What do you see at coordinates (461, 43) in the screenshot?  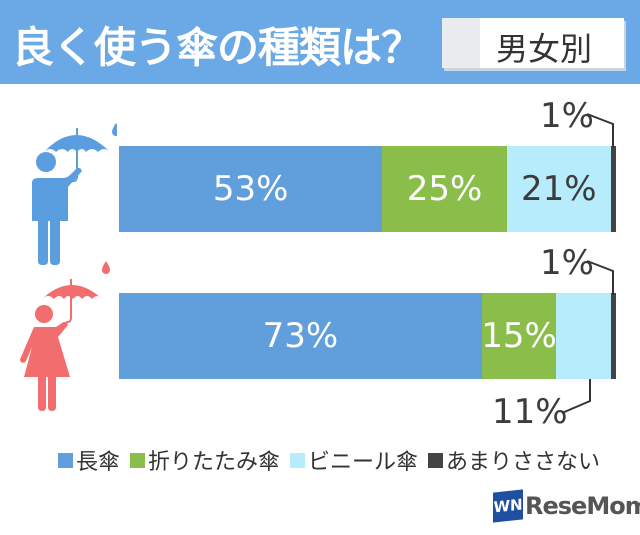 I see `tag-fold` at bounding box center [461, 43].